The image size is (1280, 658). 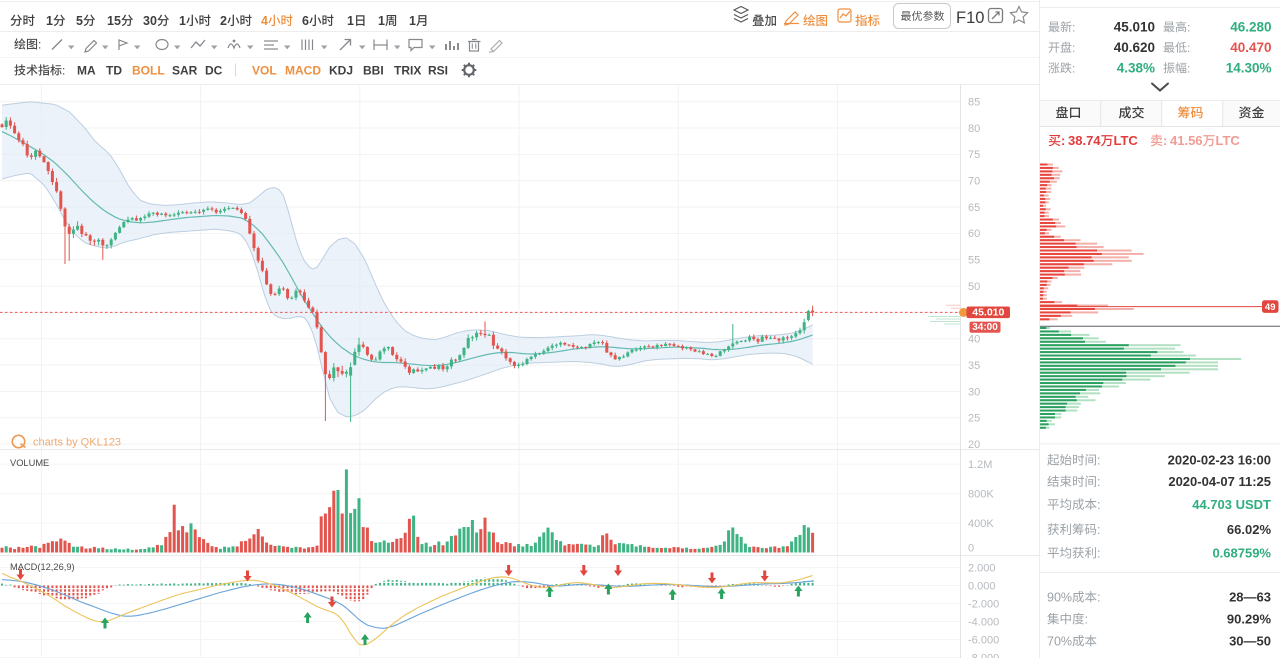 What do you see at coordinates (985, 327) in the screenshot?
I see `svg-text: 34:00` at bounding box center [985, 327].